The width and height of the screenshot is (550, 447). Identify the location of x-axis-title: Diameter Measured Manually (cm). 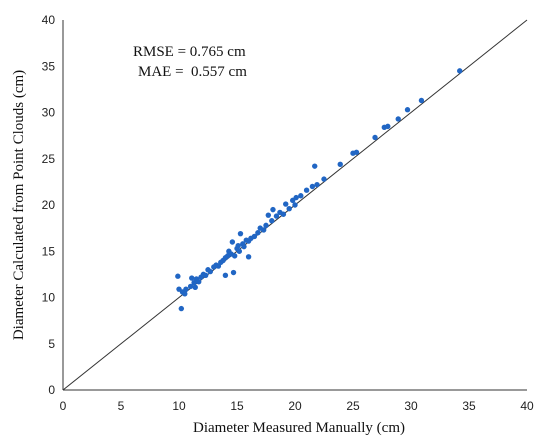
(299, 428).